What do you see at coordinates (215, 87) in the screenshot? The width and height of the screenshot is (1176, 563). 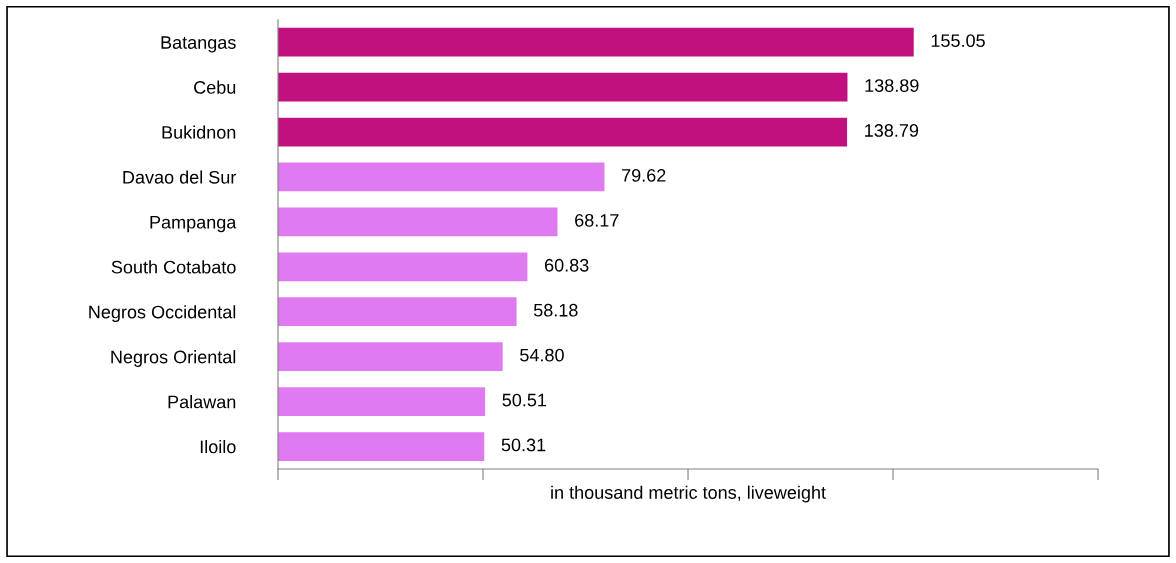 I see `y-tick-label: Cebu` at bounding box center [215, 87].